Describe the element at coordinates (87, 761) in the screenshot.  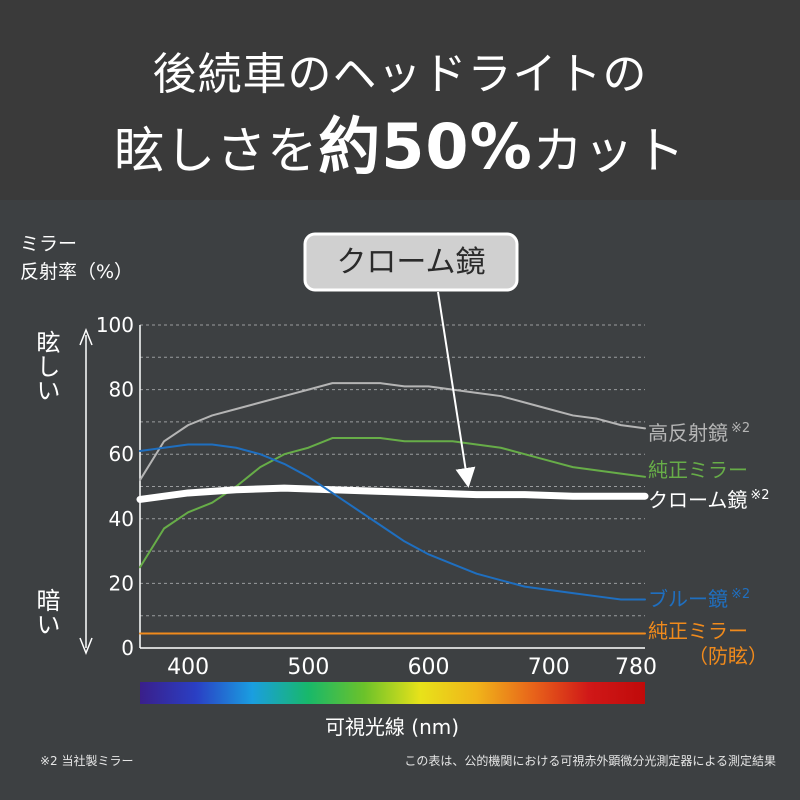
I see `footnote-left: ※2 当社製ミラー` at that location.